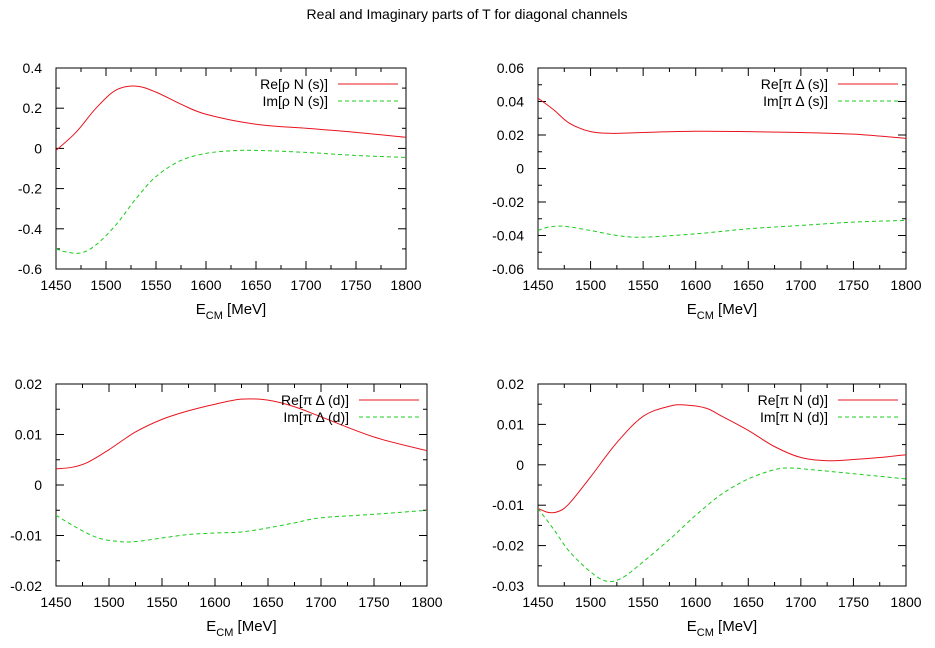 The image size is (935, 648). What do you see at coordinates (794, 84) in the screenshot?
I see `legend-label: Re[π Δ (s)]` at bounding box center [794, 84].